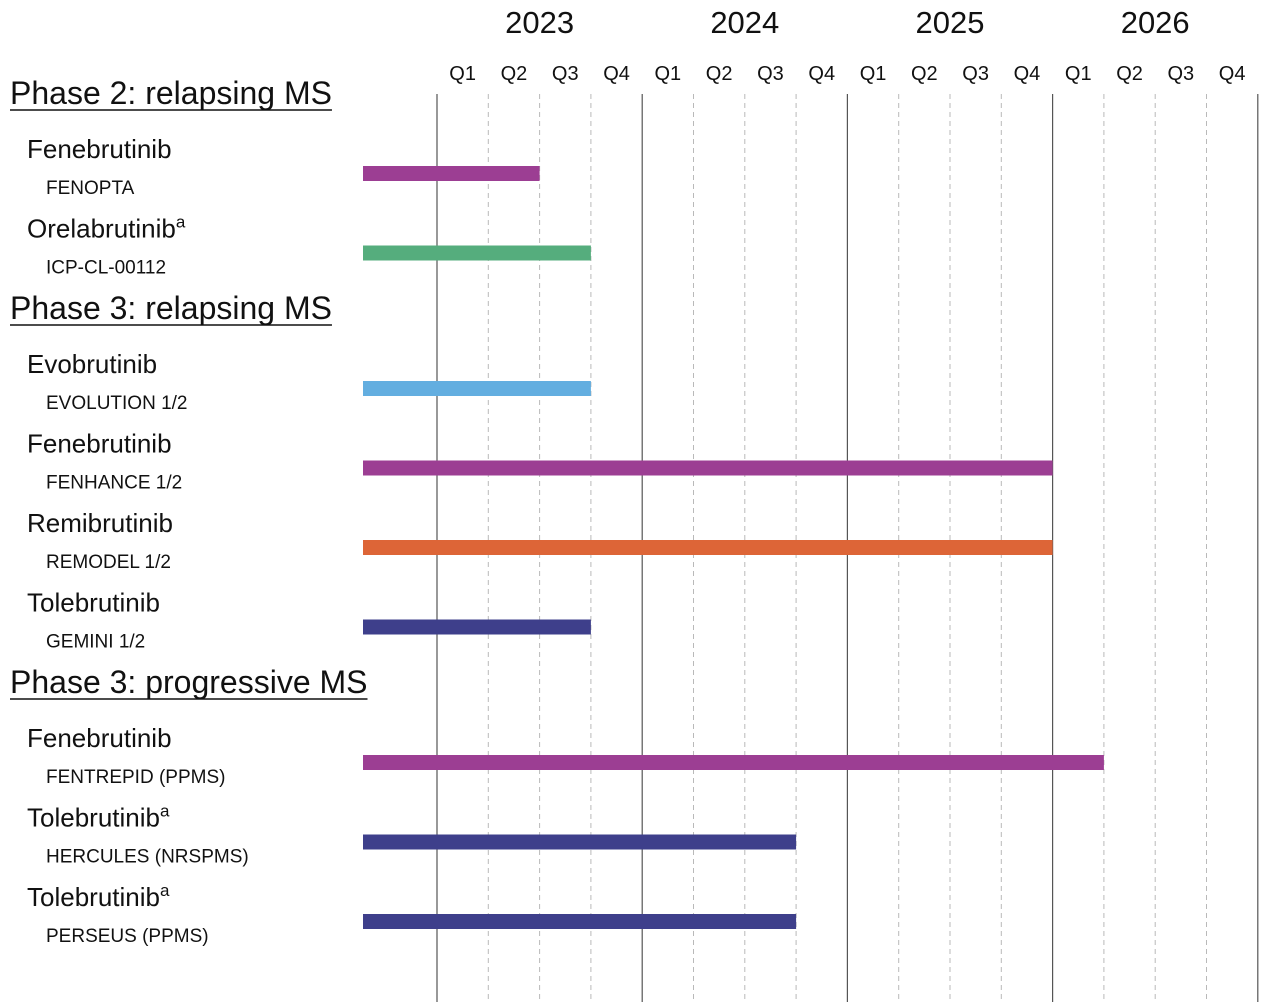 This screenshot has width=1268, height=1006. I want to click on drug-name: Orelabrutiniba, so click(106, 228).